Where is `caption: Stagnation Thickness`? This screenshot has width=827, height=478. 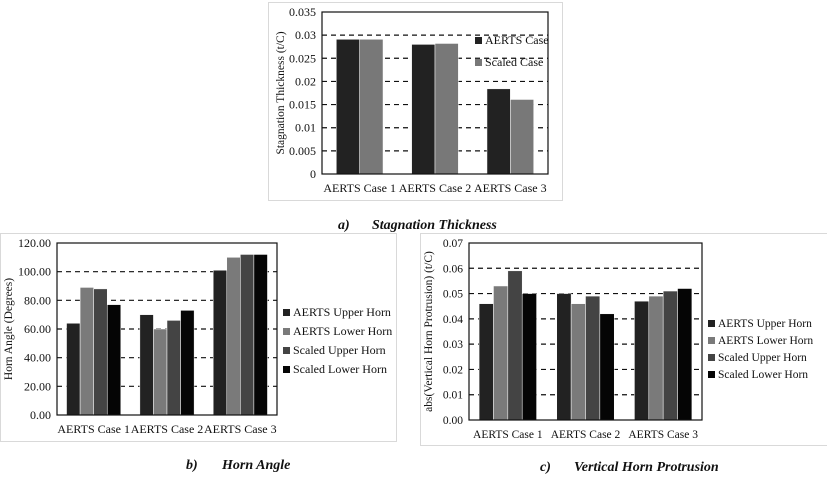 caption: Stagnation Thickness is located at coordinates (434, 225).